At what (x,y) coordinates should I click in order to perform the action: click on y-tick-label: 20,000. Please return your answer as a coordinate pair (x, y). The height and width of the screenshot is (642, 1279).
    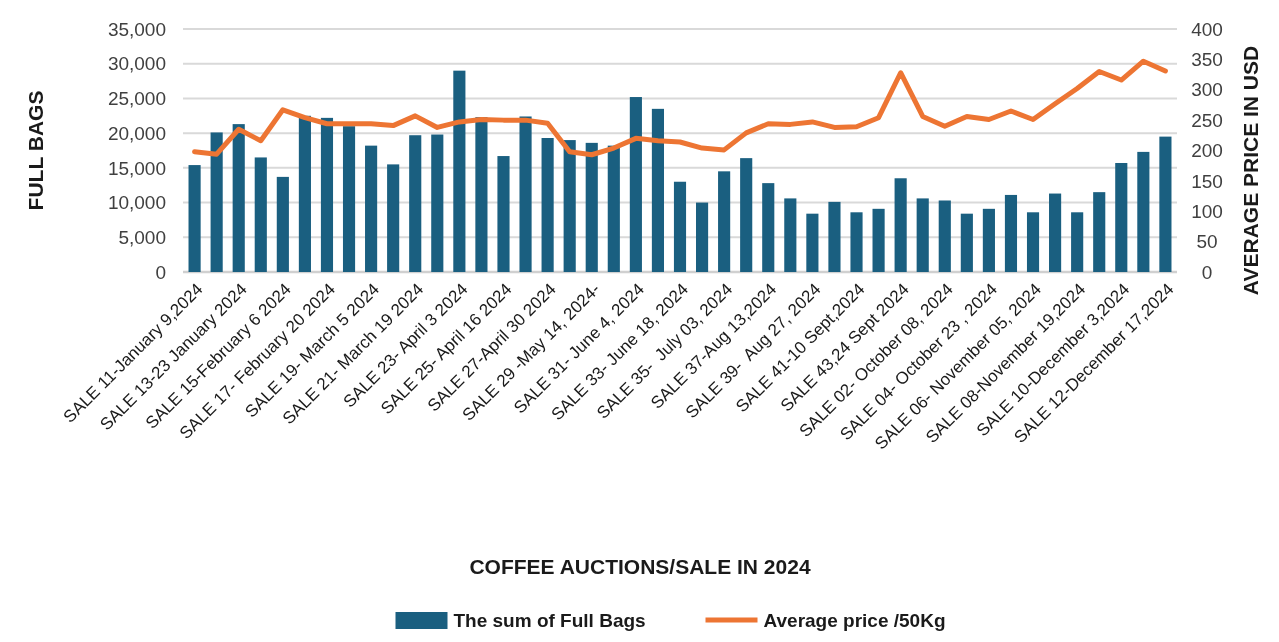
    Looking at the image, I should click on (136, 133).